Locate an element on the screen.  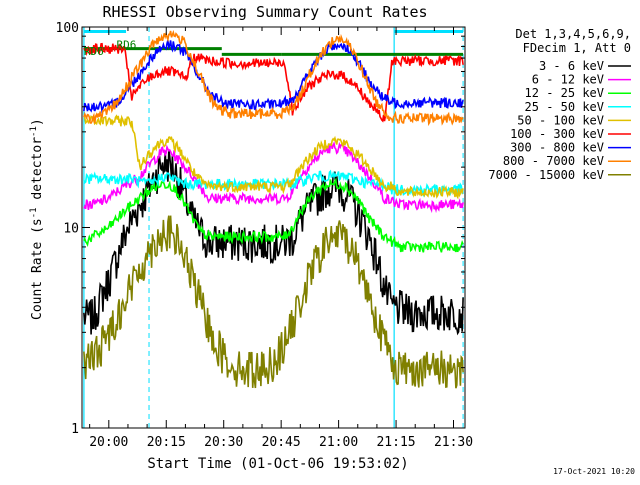
x-tick-label-0: 20:00 is located at coordinates (108, 442).